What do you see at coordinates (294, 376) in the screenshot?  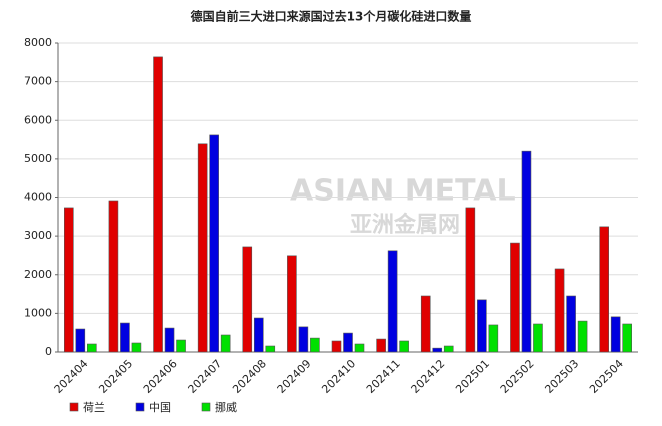 I see `x-tick-label: 202409` at bounding box center [294, 376].